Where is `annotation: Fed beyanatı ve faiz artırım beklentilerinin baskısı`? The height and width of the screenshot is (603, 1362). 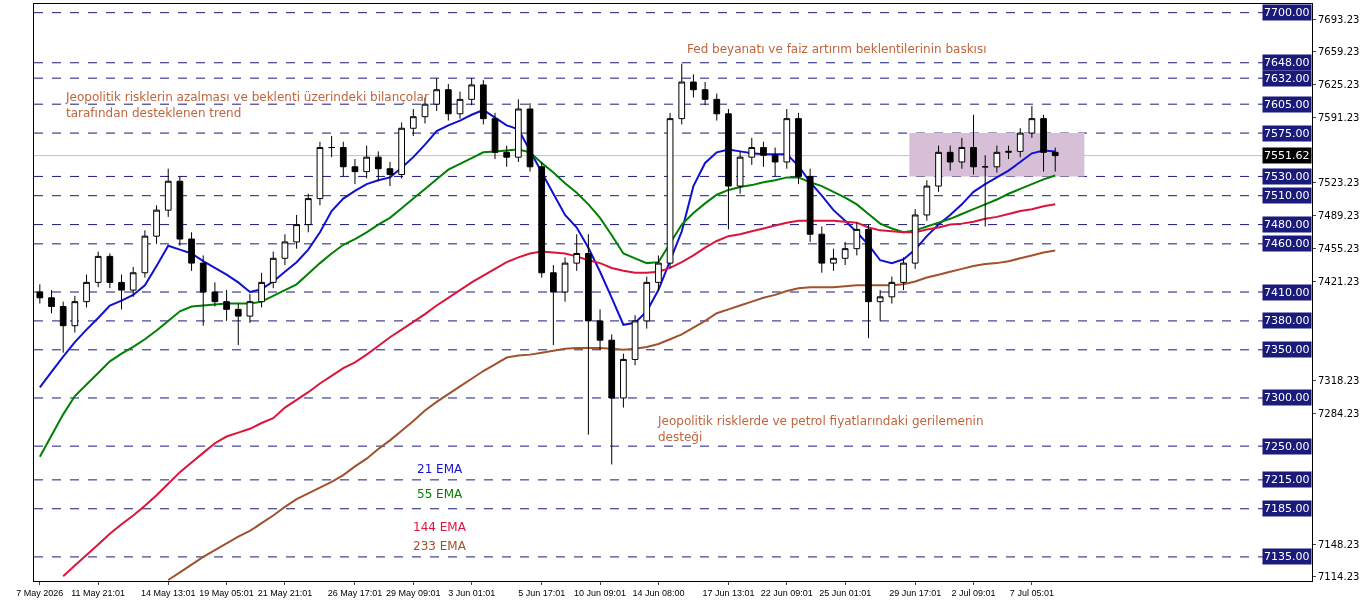
annotation: Fed beyanatı ve faiz artırım beklentilerinin baskısı is located at coordinates (837, 49).